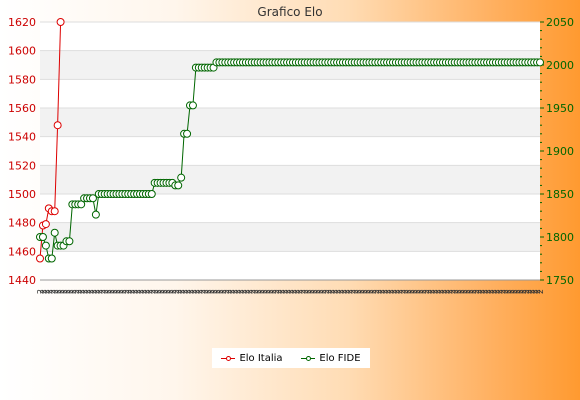 This screenshot has height=400, width=580. I want to click on legend: Elo Italia Elo FIDE, so click(291, 358).